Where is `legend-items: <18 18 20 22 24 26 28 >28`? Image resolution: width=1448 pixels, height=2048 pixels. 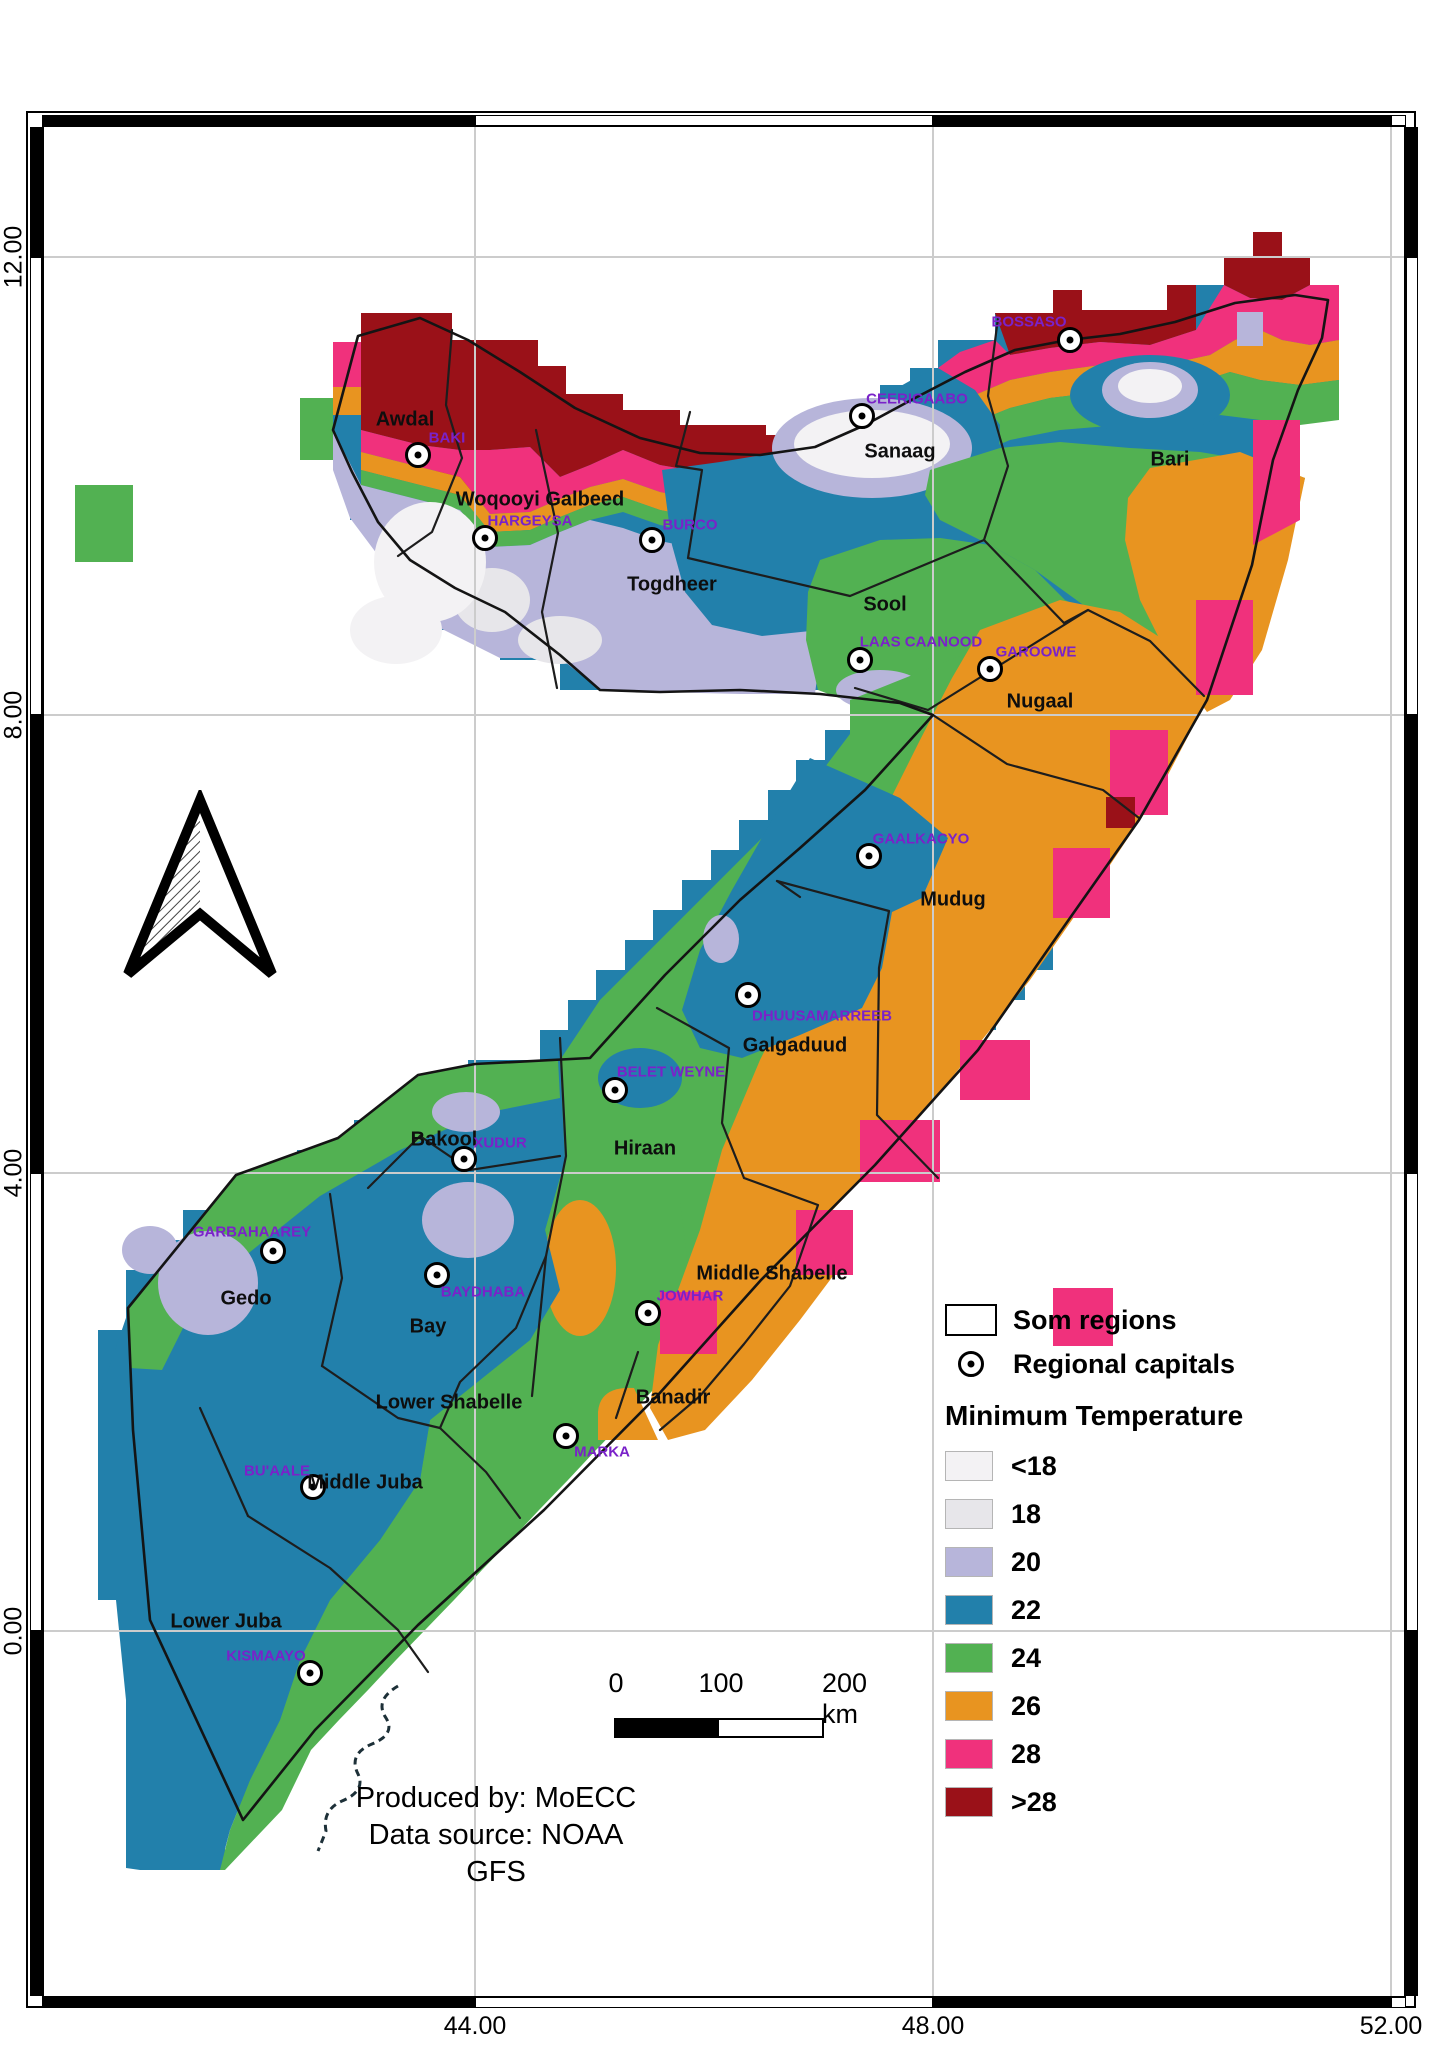
legend-items: <18 18 20 22 24 26 28 >28 is located at coordinates (1094, 1634).